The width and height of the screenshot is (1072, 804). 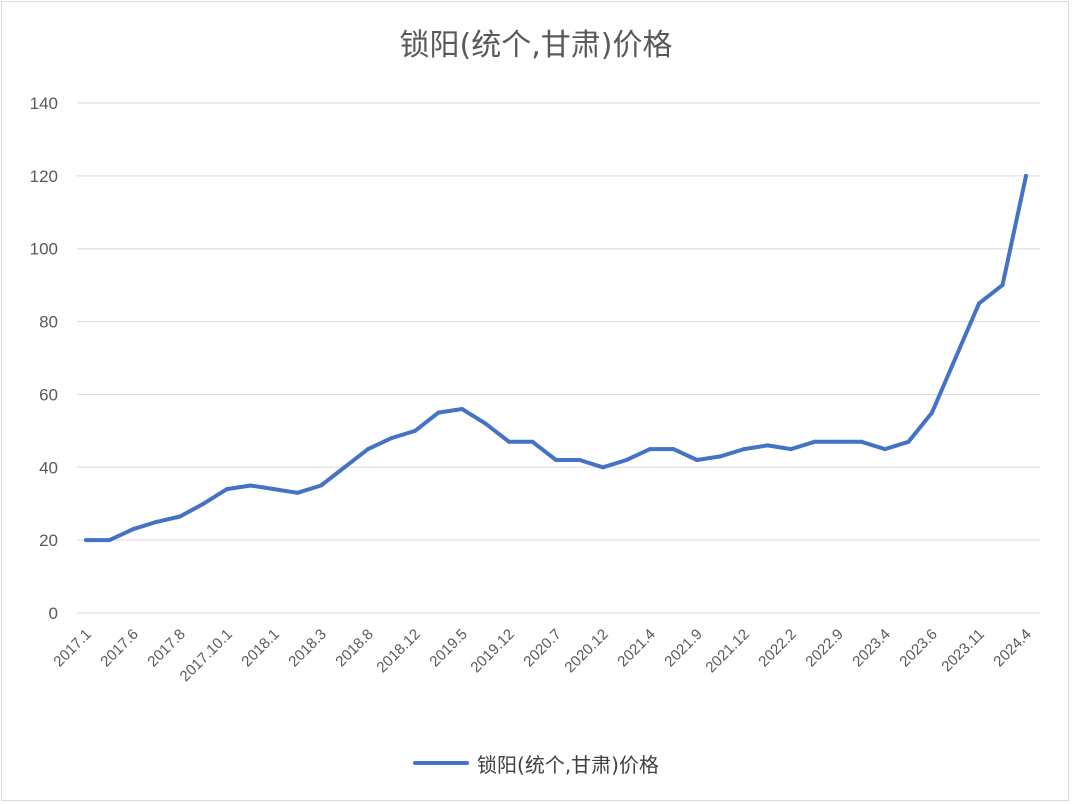 What do you see at coordinates (871, 648) in the screenshot?
I see `x-tick-label: 2023.4` at bounding box center [871, 648].